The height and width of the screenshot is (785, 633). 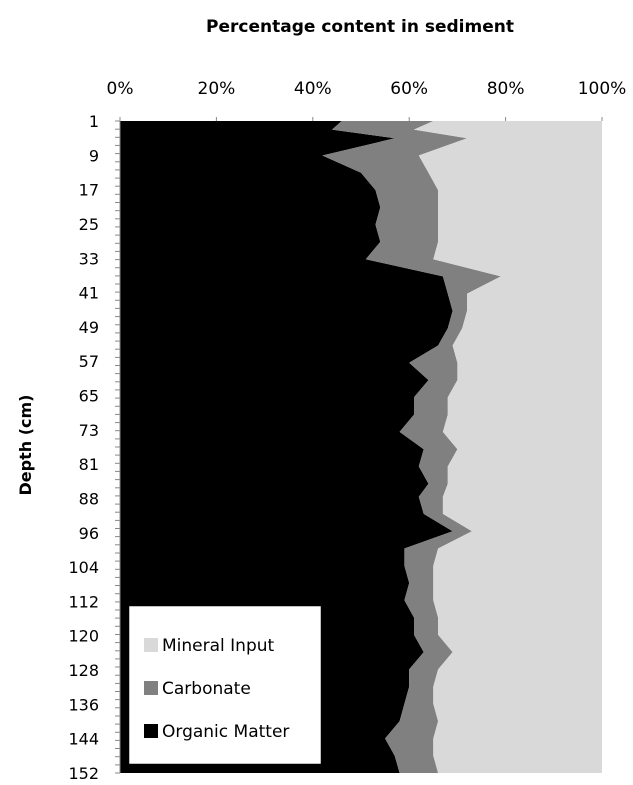 What do you see at coordinates (89, 499) in the screenshot?
I see `y-tick-label: 88` at bounding box center [89, 499].